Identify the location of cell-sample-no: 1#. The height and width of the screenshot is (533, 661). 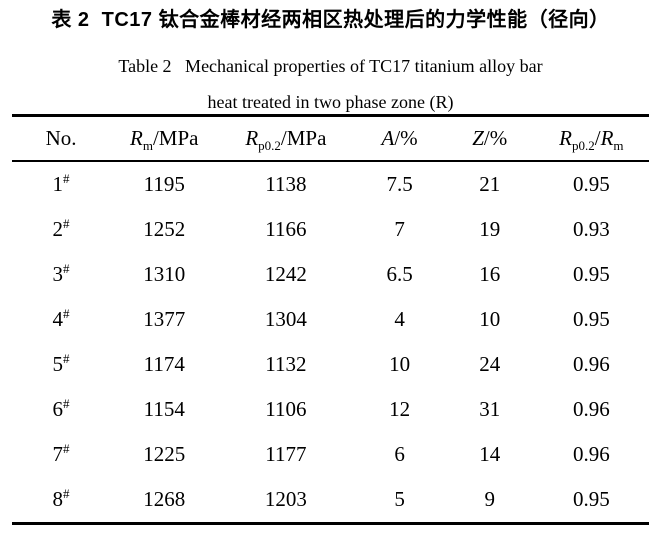
(61, 183).